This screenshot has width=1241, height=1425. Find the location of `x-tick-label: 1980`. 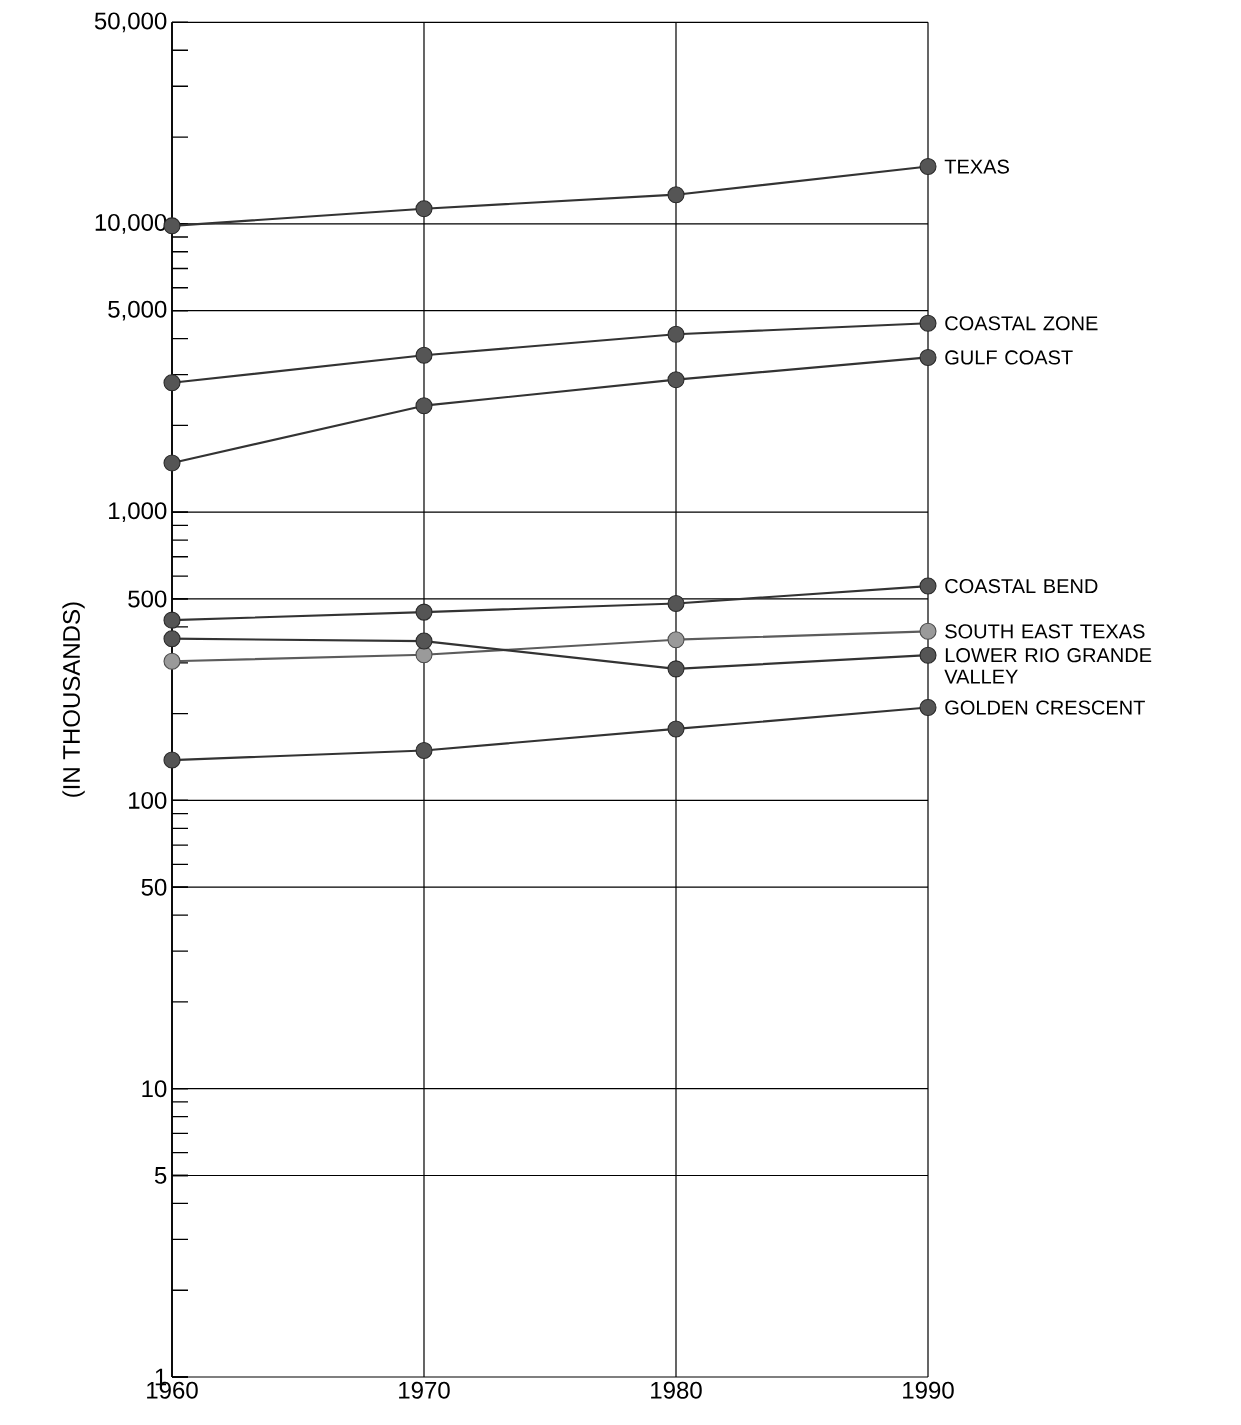

x-tick-label: 1980 is located at coordinates (676, 1390).